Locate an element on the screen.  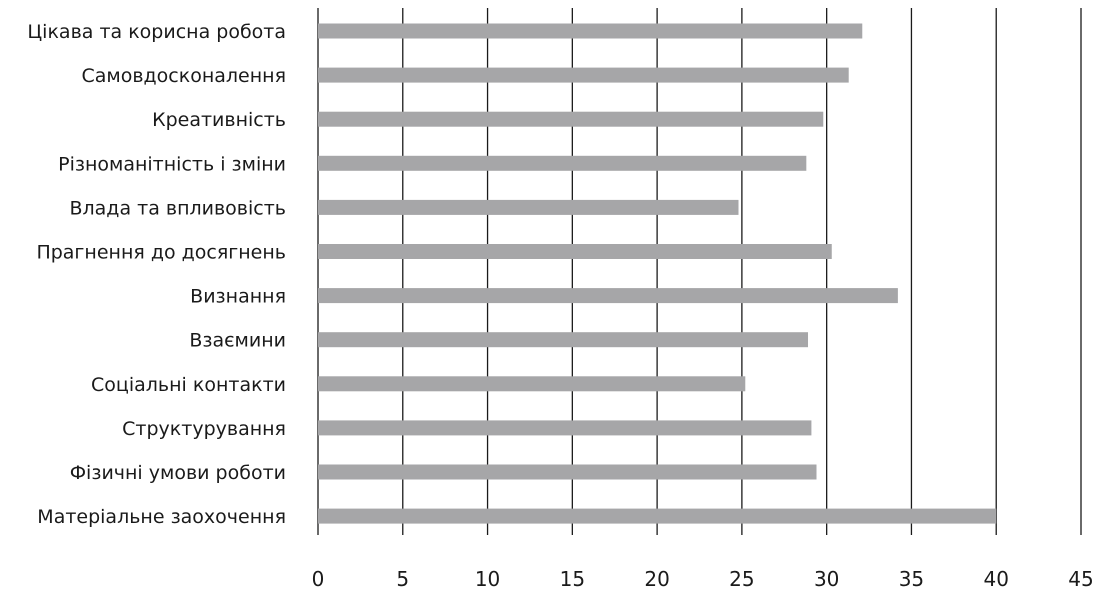
x-tick-label-25: 25 is located at coordinates (741, 578).